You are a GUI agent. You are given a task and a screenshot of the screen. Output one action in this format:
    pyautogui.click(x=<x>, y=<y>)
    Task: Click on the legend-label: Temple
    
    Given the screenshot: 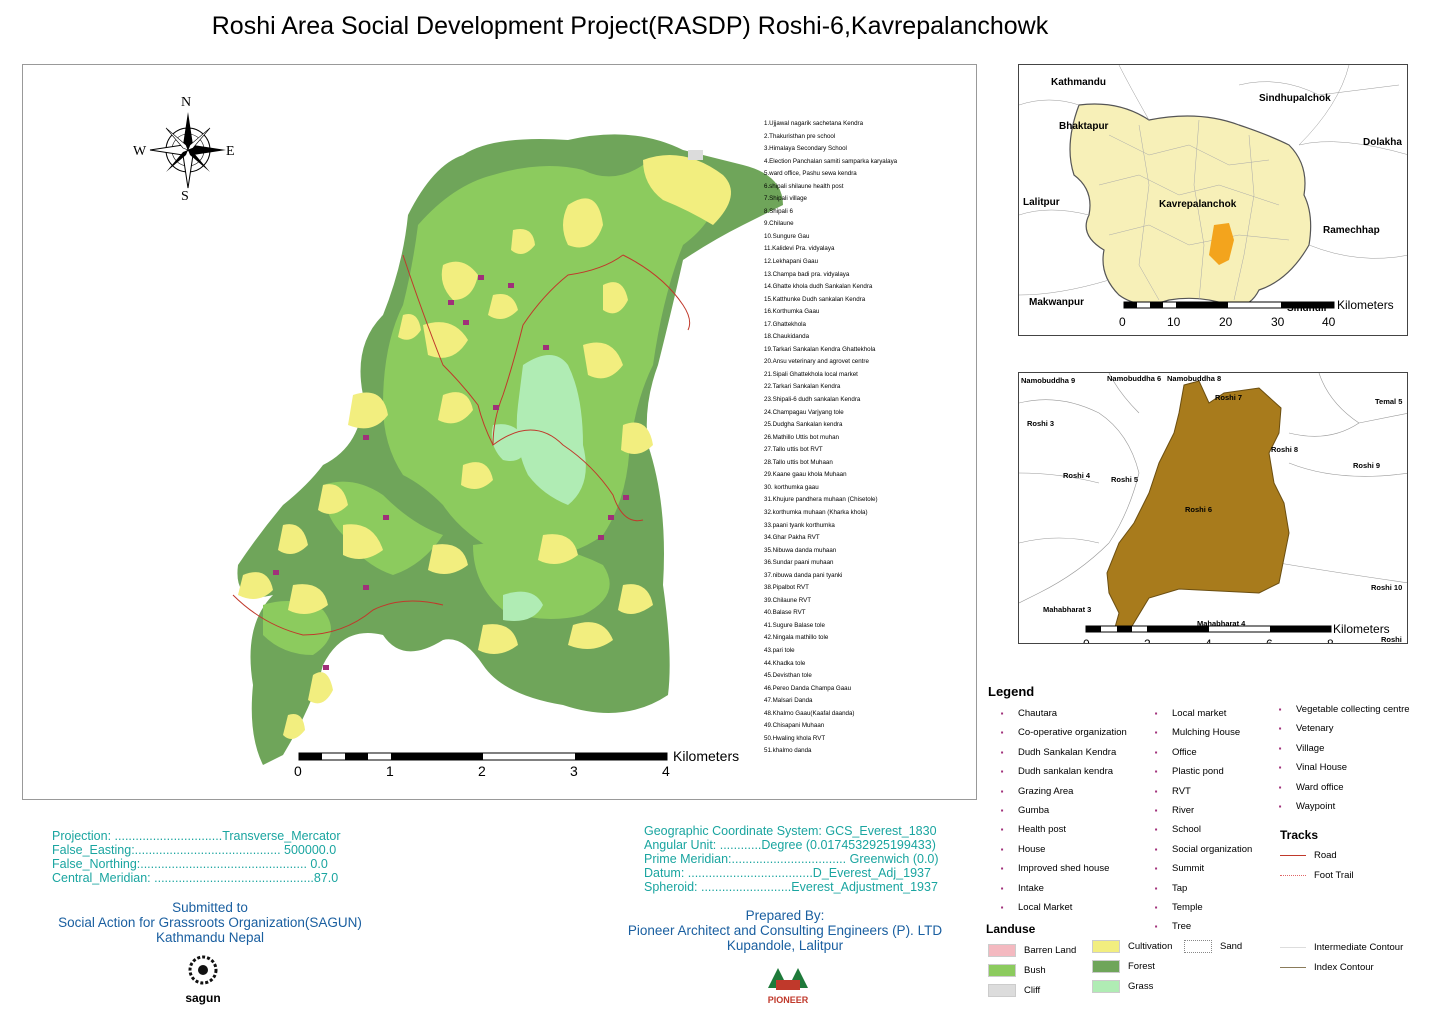 What is the action you would take?
    pyautogui.click(x=1187, y=907)
    